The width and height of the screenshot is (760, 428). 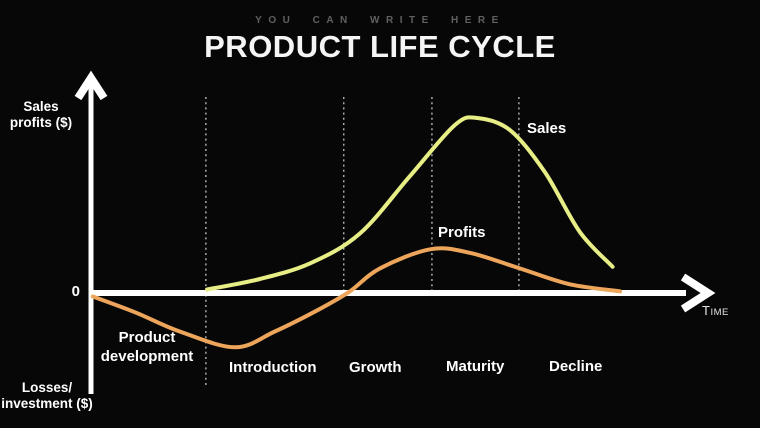 What do you see at coordinates (273, 367) in the screenshot?
I see `stage-label-introduction: Introduction` at bounding box center [273, 367].